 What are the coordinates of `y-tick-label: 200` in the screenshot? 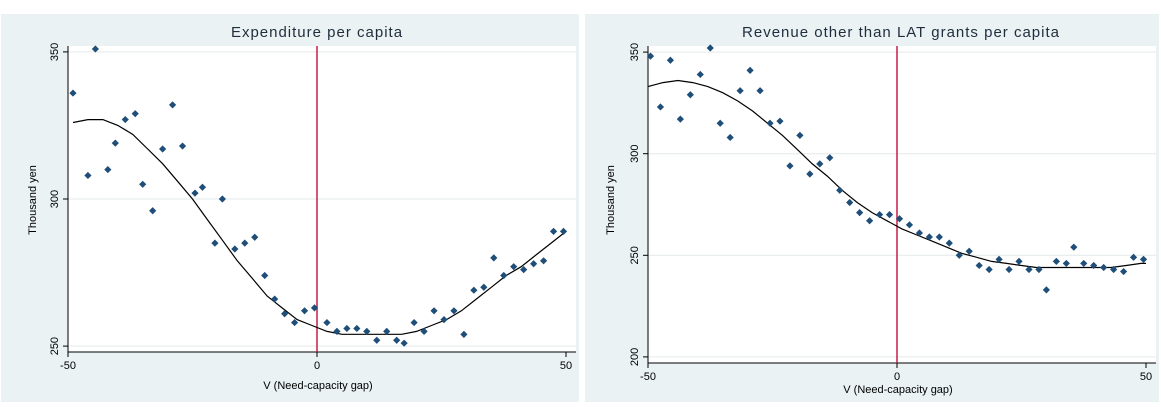 It's located at (635, 357).